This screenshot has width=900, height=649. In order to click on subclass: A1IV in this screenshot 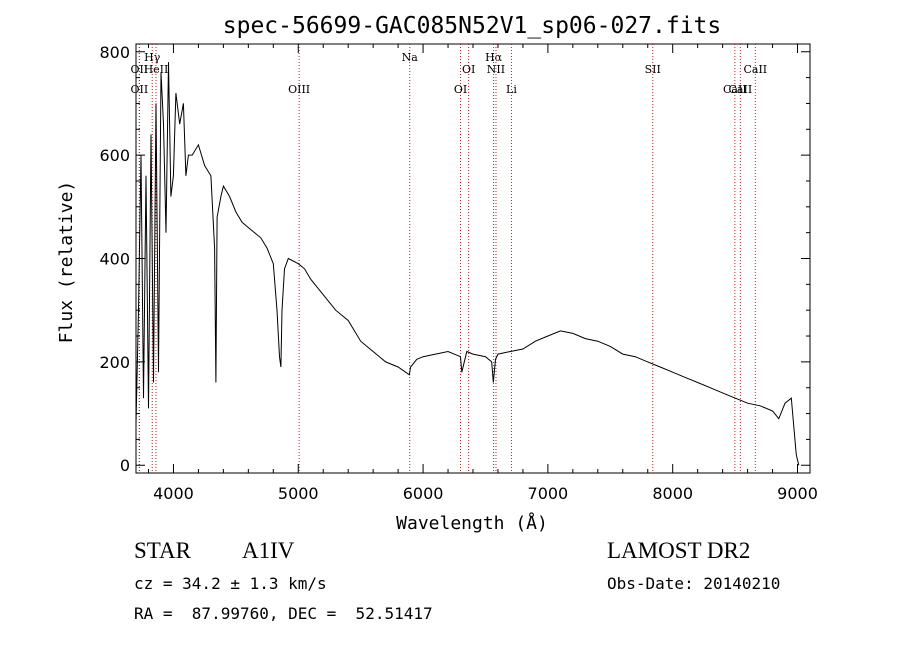, I will do `click(268, 550)`.